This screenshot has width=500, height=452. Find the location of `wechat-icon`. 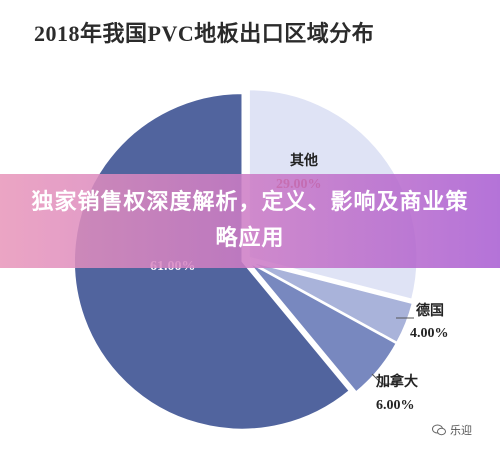

wechat-icon is located at coordinates (439, 430).